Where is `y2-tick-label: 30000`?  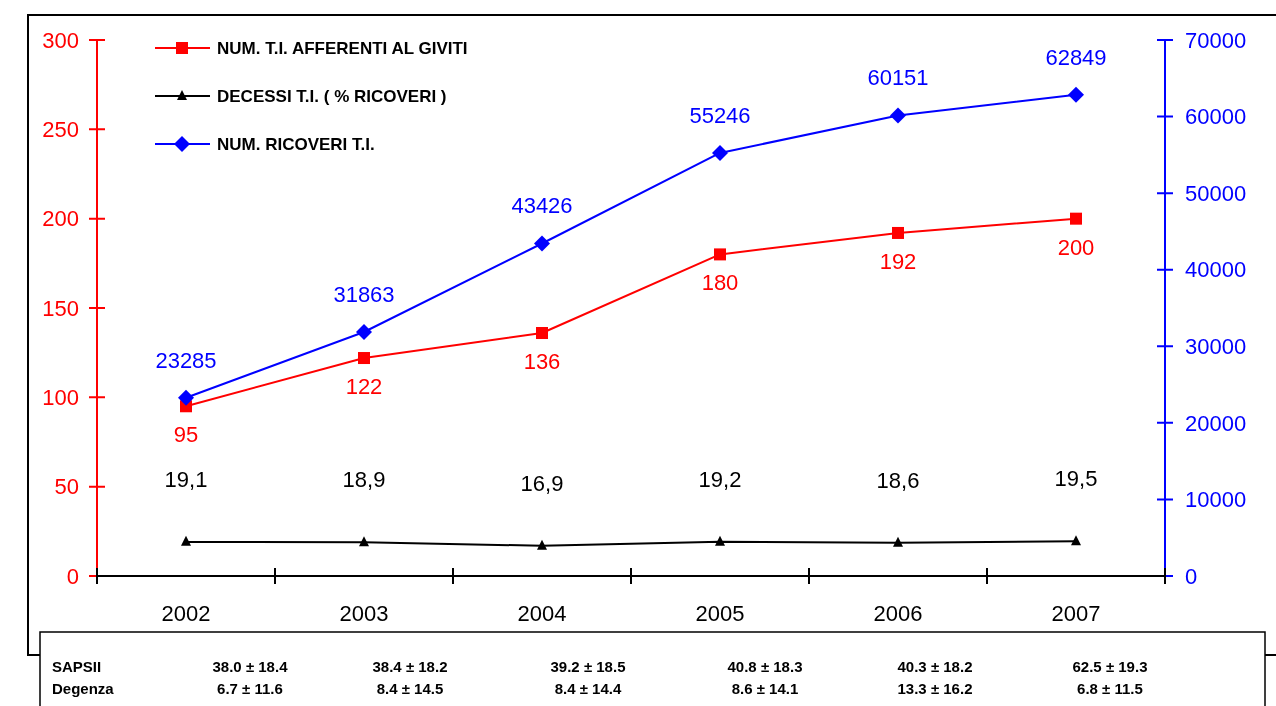
y2-tick-label: 30000 is located at coordinates (1216, 346).